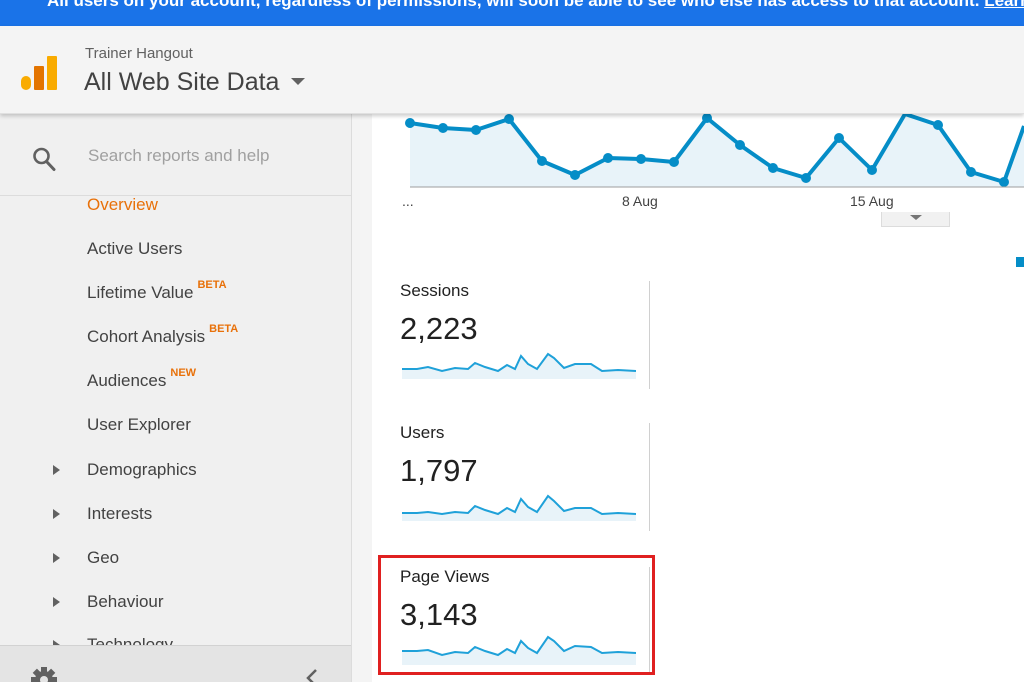 Image resolution: width=1024 pixels, height=682 pixels. I want to click on metric-label: Users, so click(422, 432).